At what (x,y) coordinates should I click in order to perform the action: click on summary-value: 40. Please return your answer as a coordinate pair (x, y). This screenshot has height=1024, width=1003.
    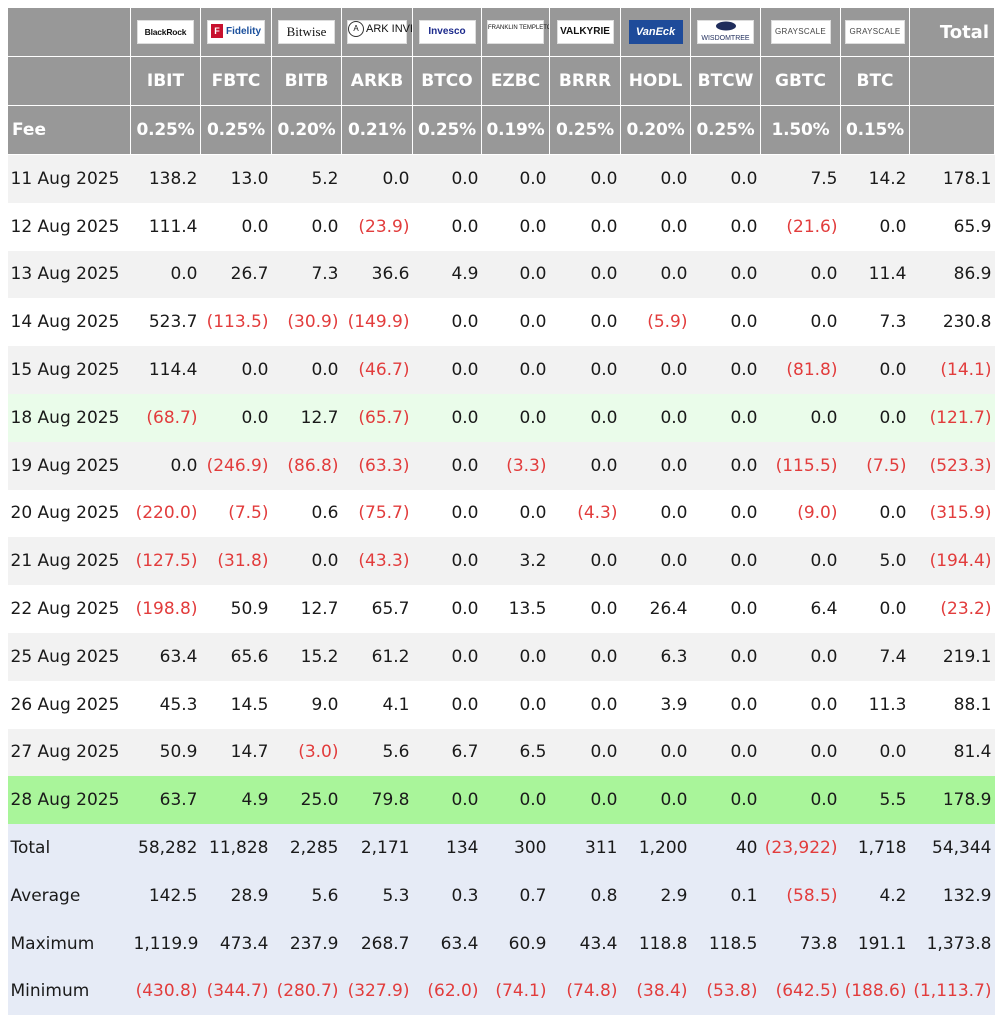
    Looking at the image, I should click on (725, 848).